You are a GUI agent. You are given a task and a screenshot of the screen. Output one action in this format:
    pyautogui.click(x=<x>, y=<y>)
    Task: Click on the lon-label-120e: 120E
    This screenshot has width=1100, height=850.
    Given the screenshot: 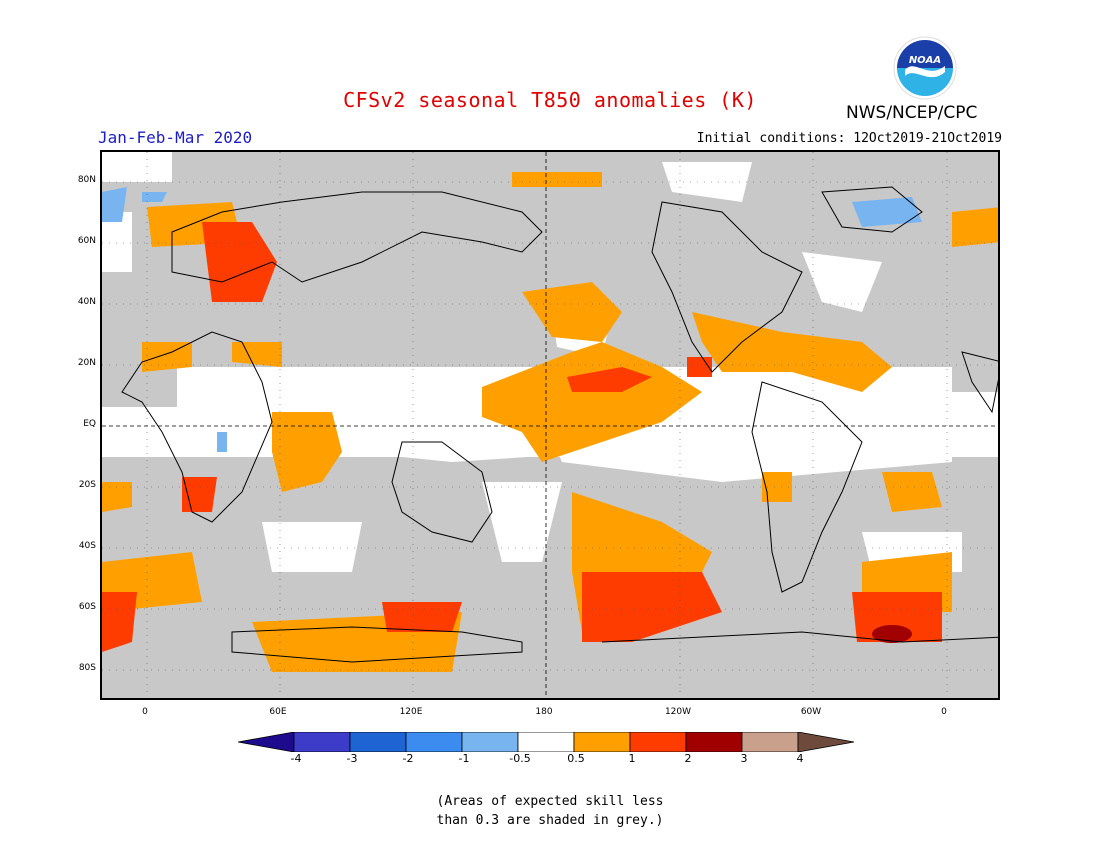 What is the action you would take?
    pyautogui.click(x=411, y=712)
    